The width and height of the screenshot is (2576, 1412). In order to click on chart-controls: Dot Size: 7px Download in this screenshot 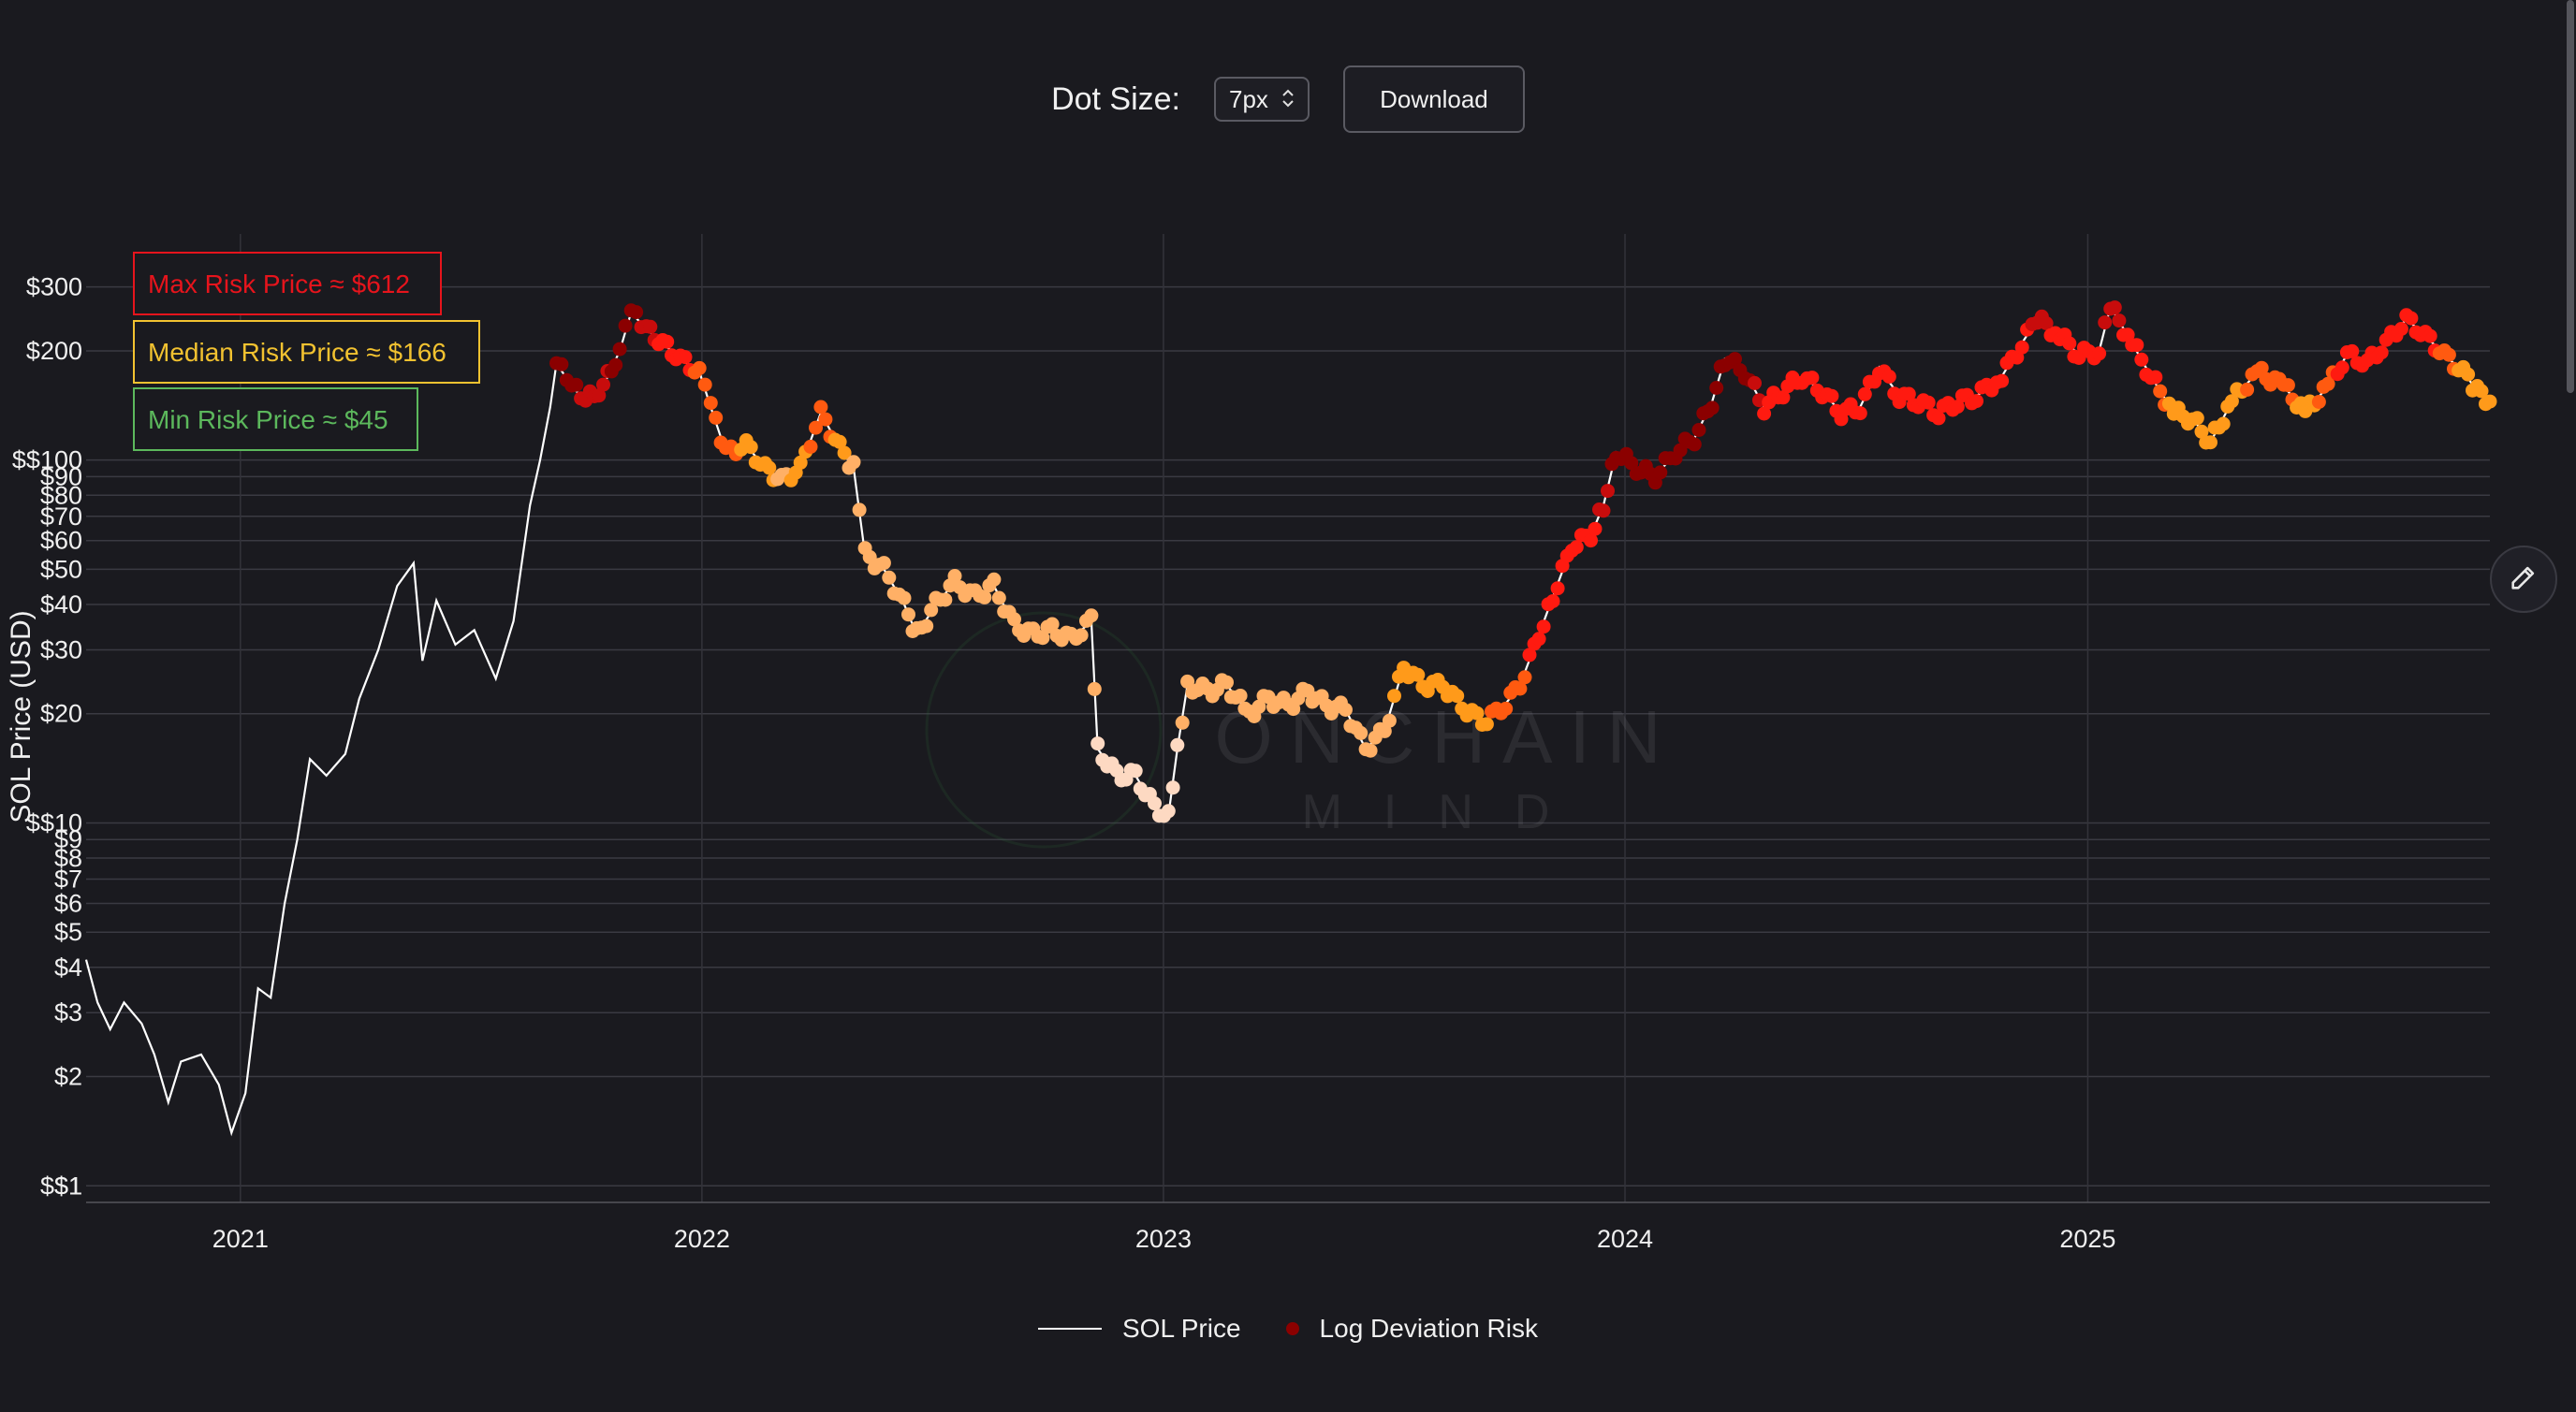, I will do `click(1288, 99)`.